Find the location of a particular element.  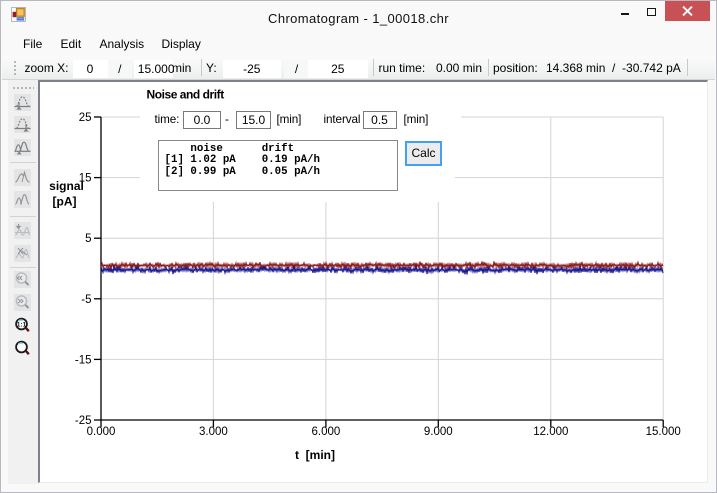

svg-text: -5 is located at coordinates (86, 300).